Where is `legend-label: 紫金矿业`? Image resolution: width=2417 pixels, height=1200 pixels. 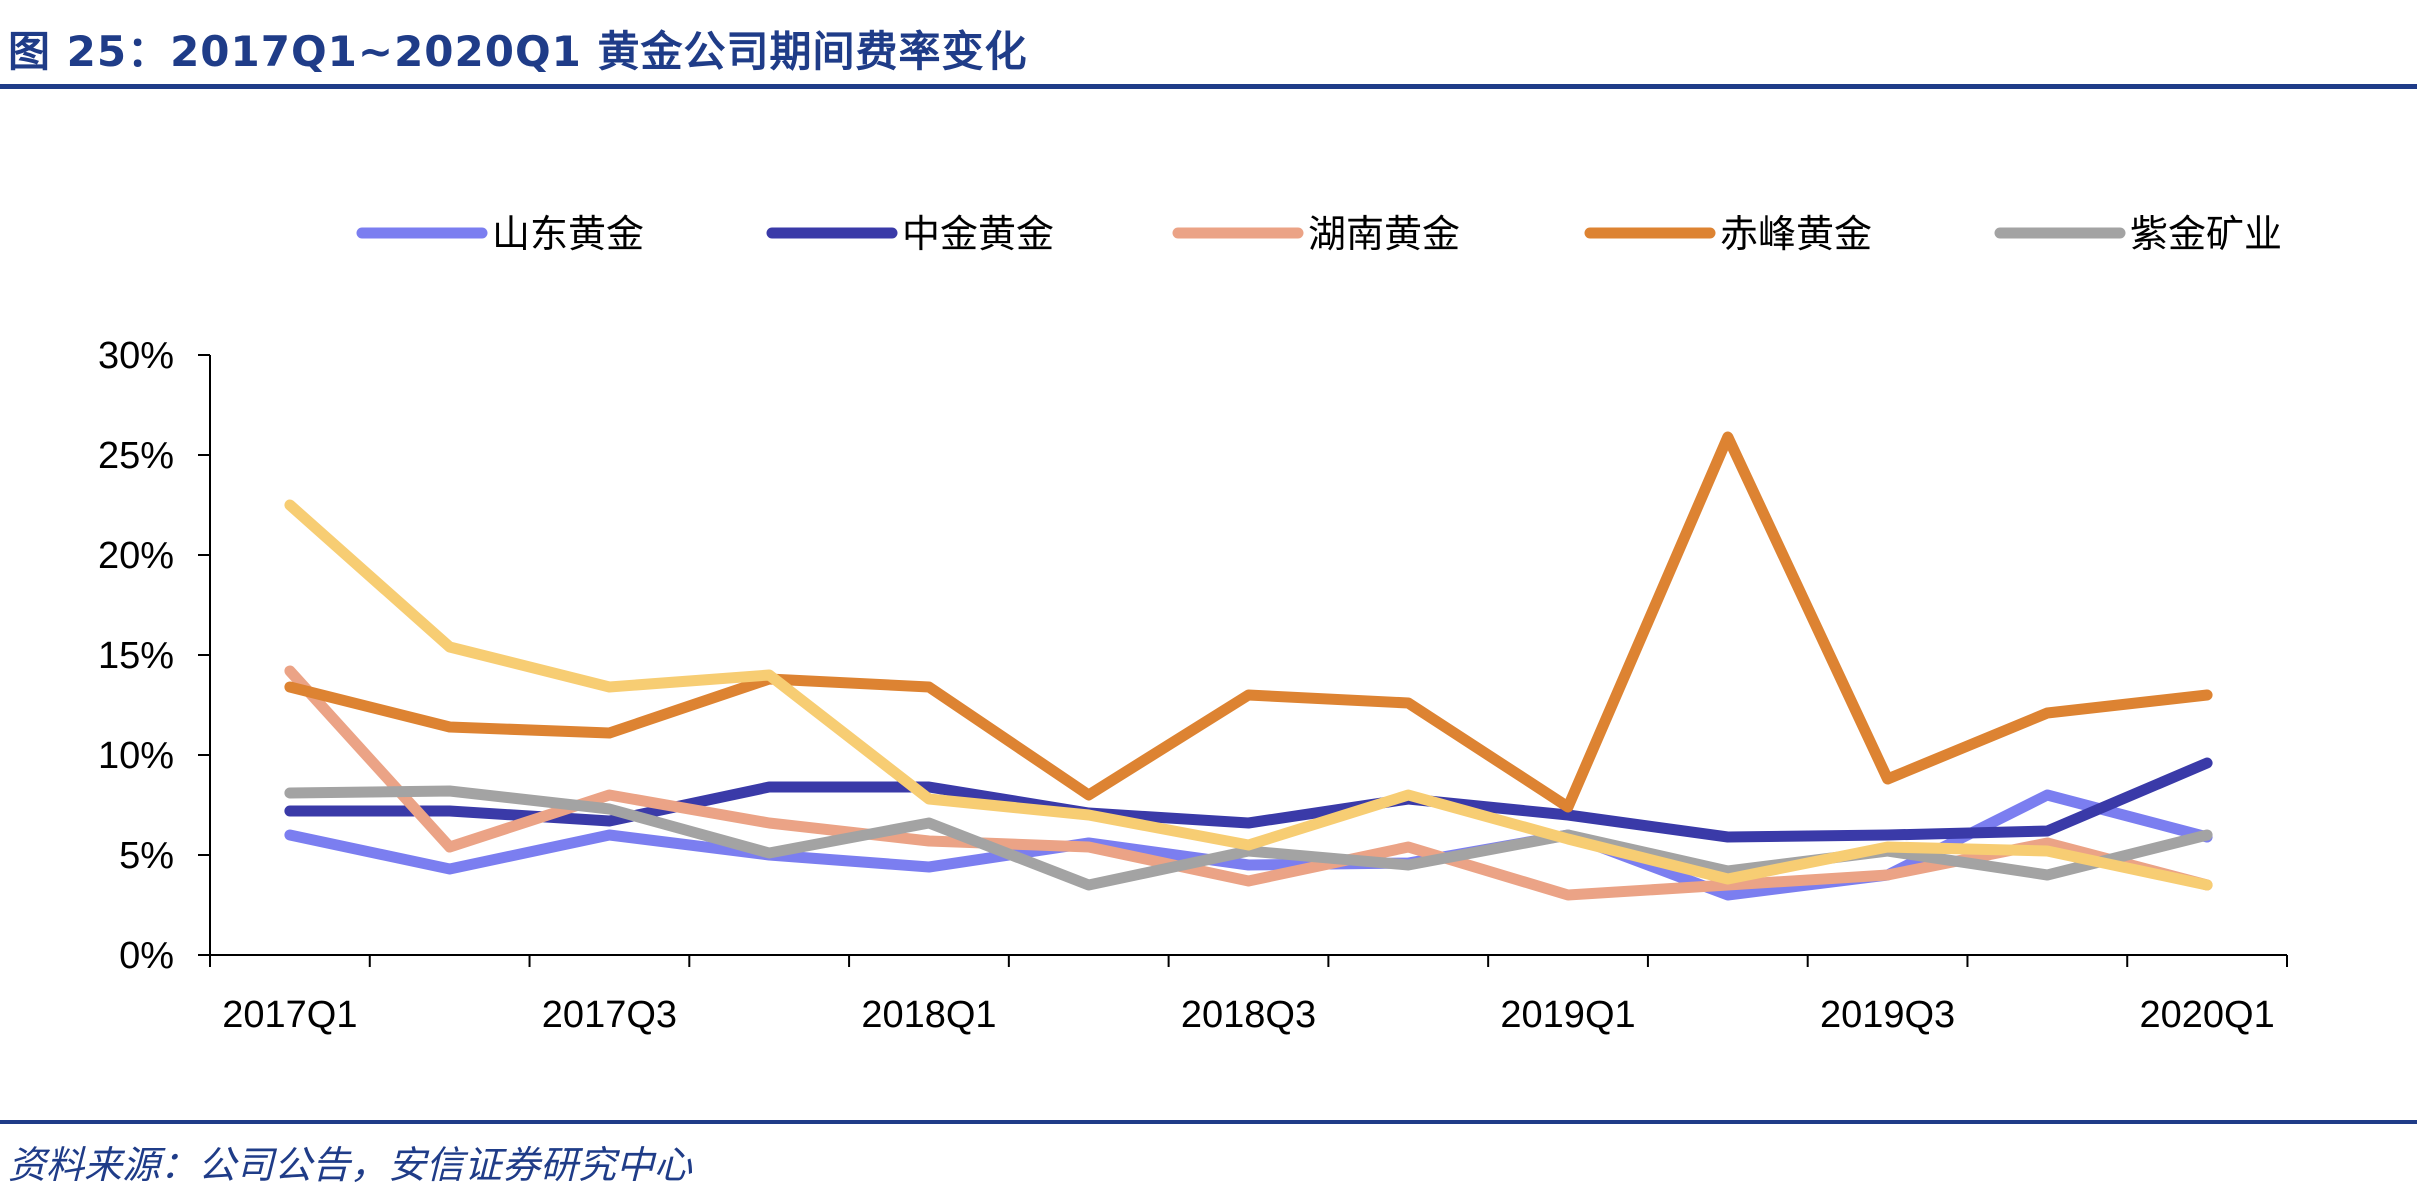 legend-label: 紫金矿业 is located at coordinates (2206, 234).